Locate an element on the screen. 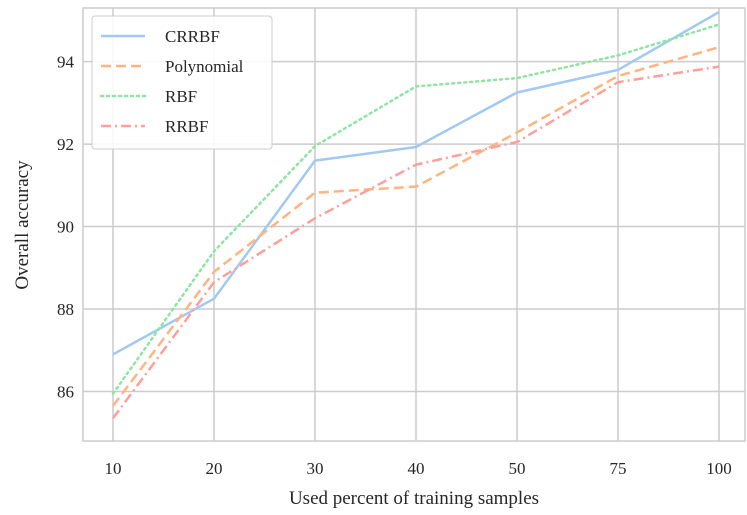  x-tick-label: 75 is located at coordinates (618, 468).